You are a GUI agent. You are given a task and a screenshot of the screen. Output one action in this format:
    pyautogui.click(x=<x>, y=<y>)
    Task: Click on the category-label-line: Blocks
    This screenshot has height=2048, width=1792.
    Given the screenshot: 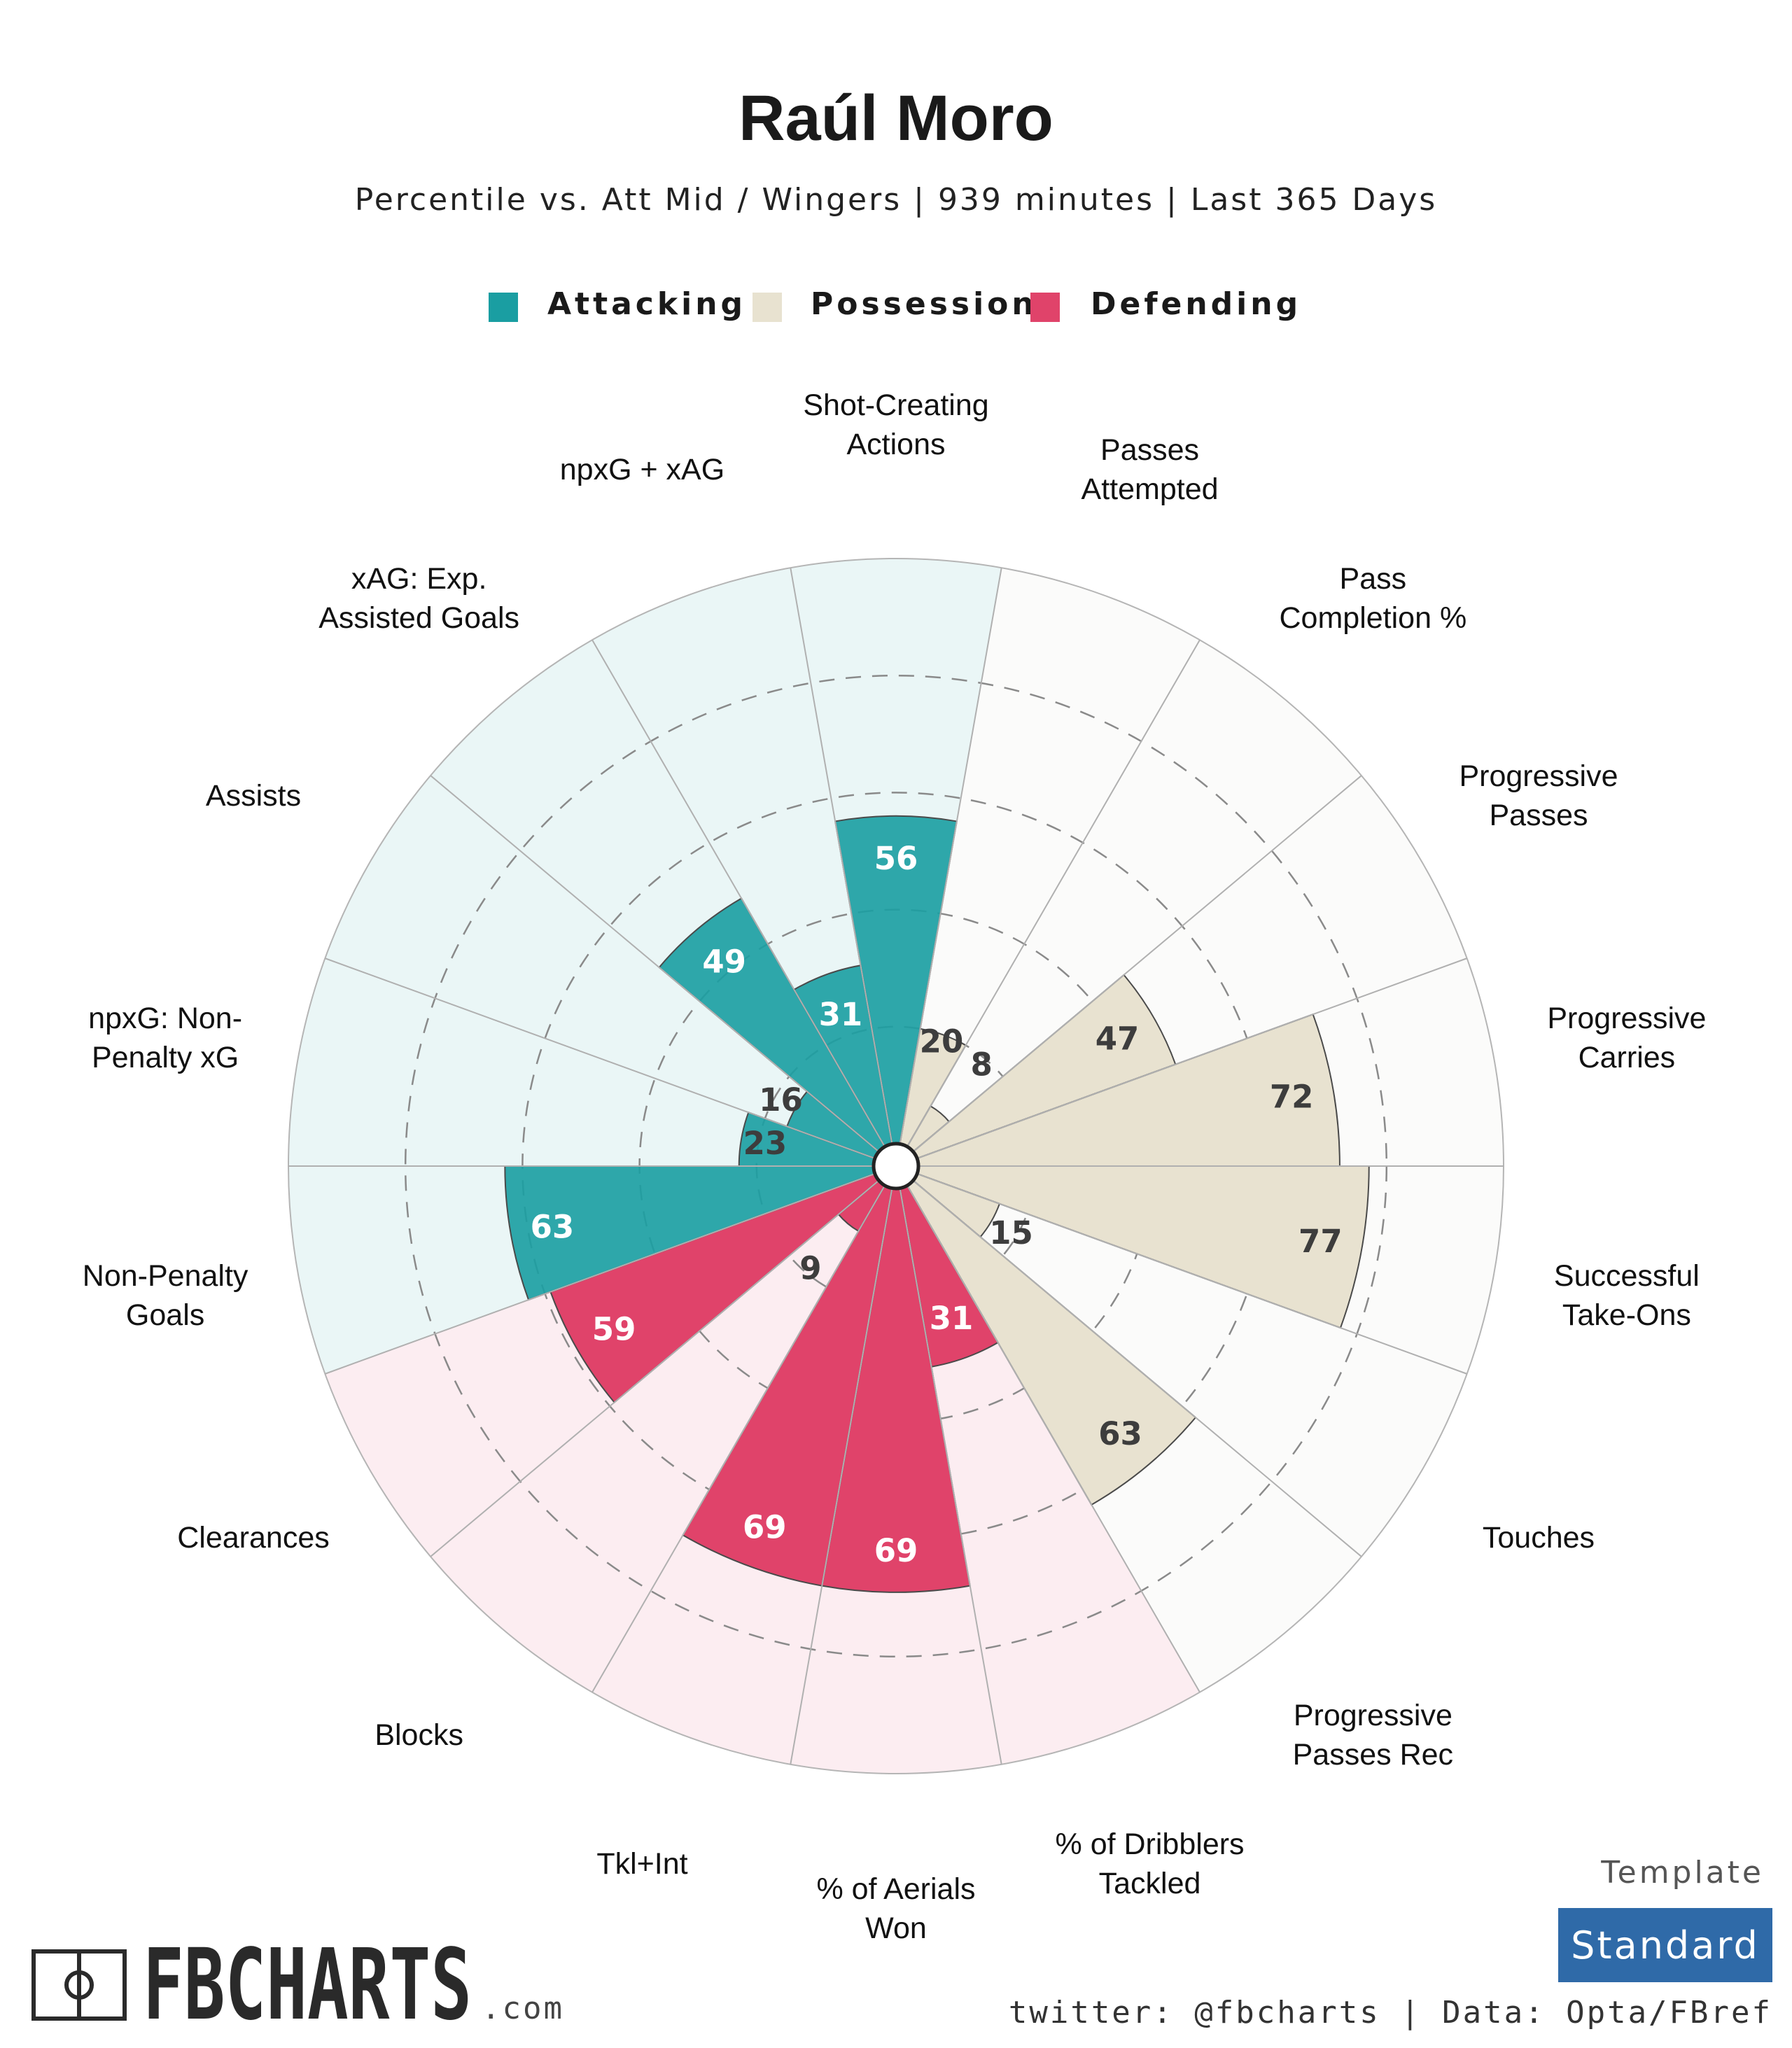 What is the action you would take?
    pyautogui.click(x=418, y=1735)
    